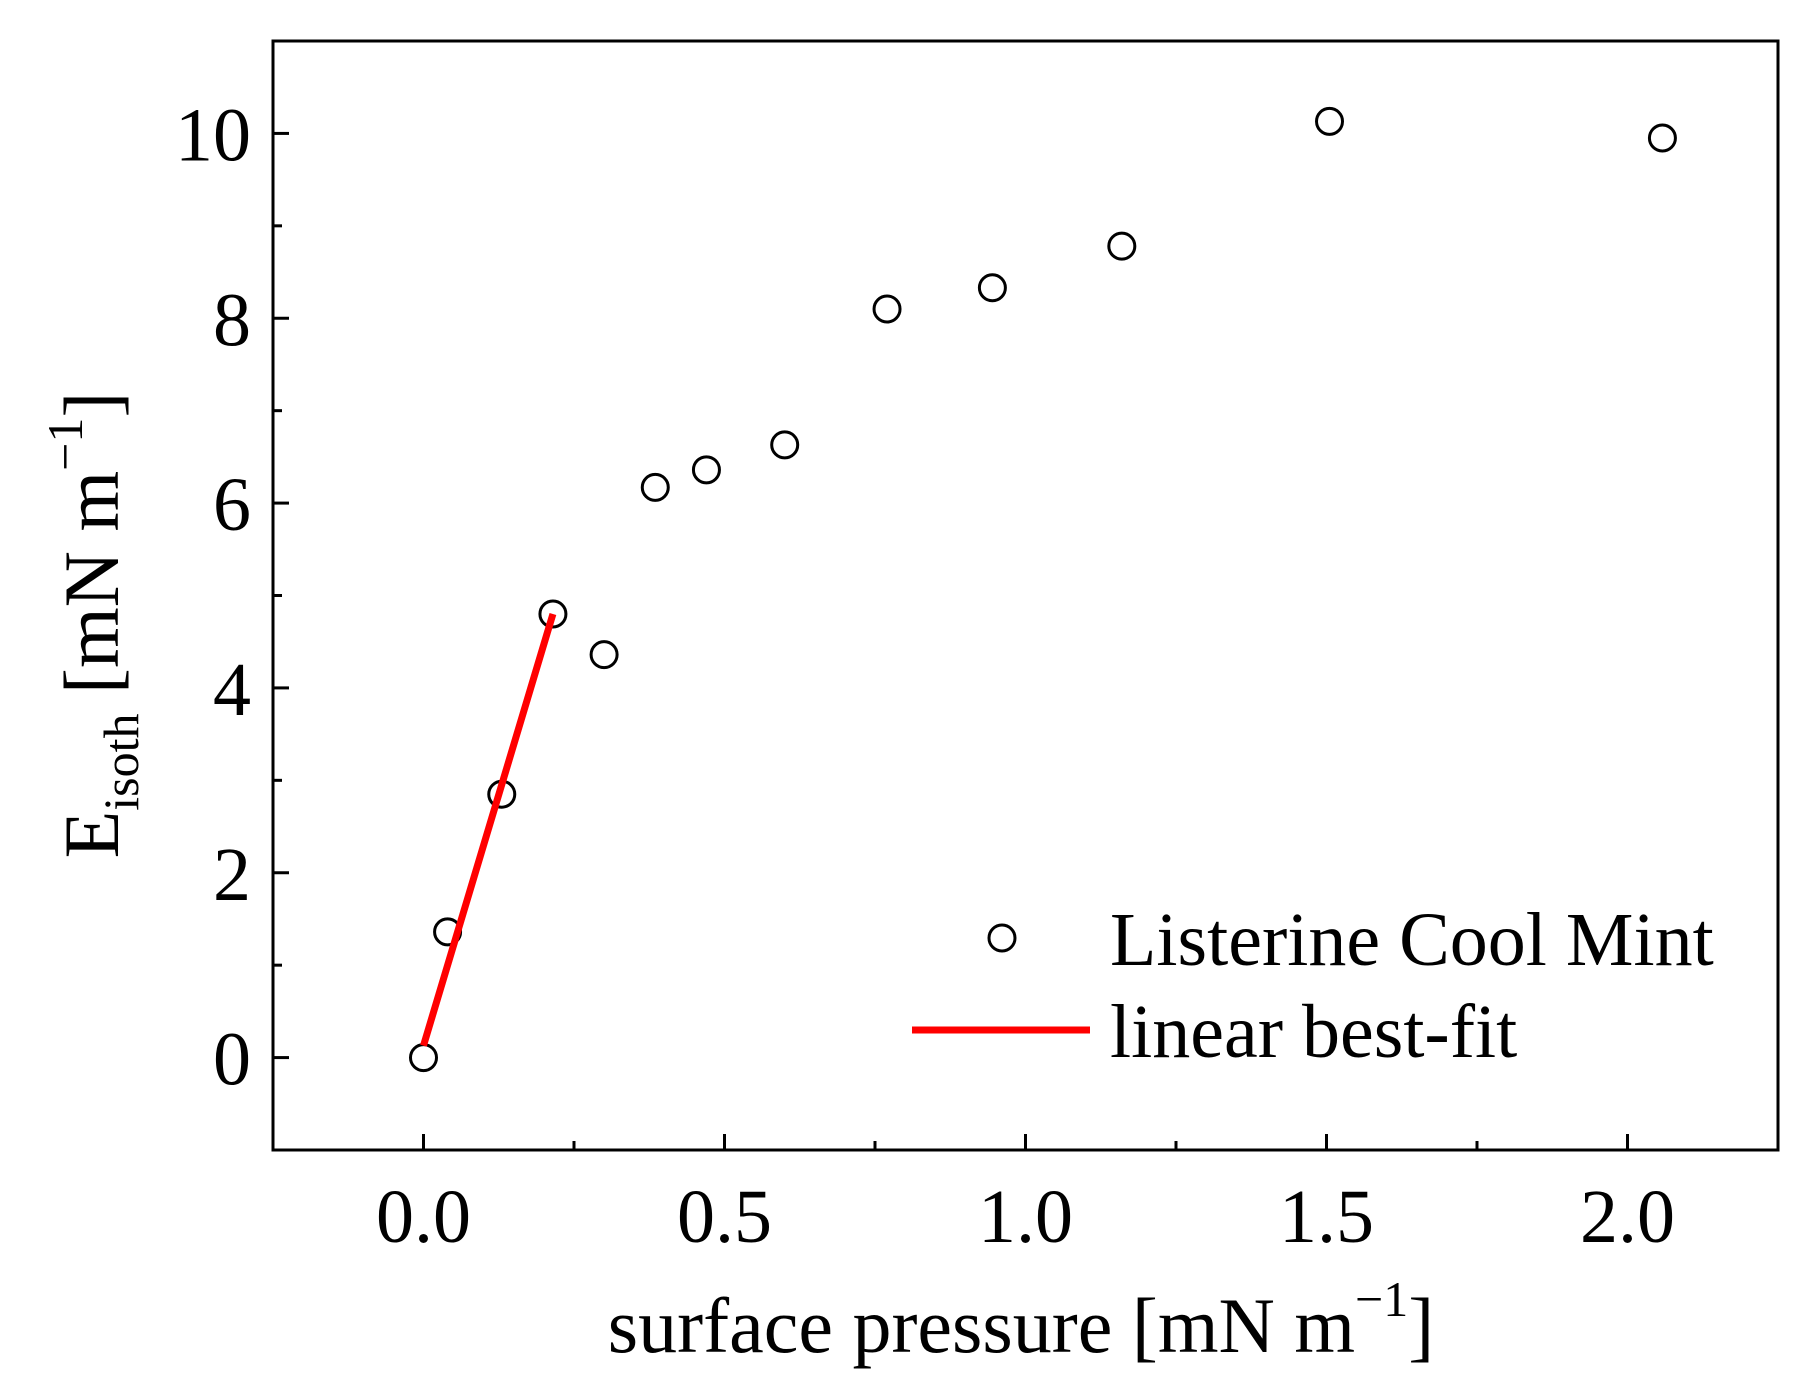 The height and width of the screenshot is (1391, 1806). I want to click on y-axis-label-superscript: −1, so click(65, 444).